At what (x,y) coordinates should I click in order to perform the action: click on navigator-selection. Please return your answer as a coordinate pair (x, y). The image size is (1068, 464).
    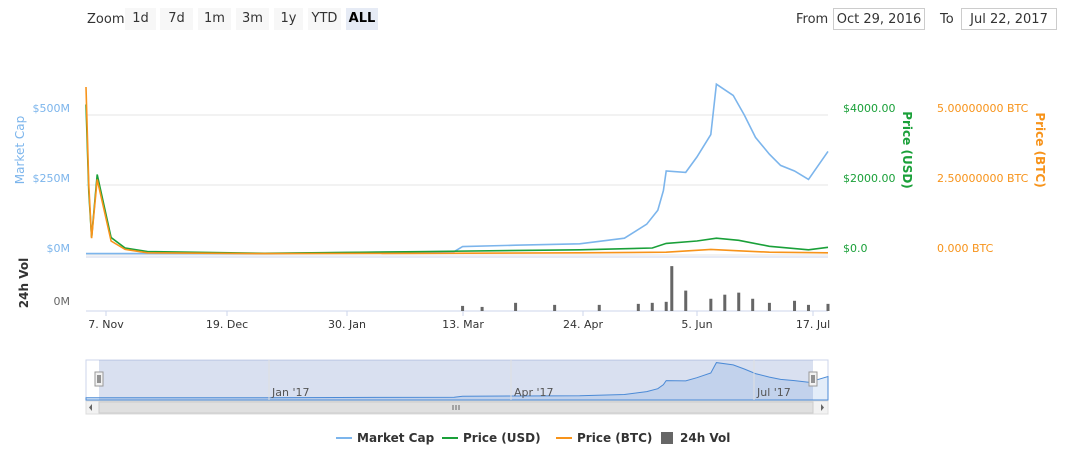
    Looking at the image, I should click on (456, 380).